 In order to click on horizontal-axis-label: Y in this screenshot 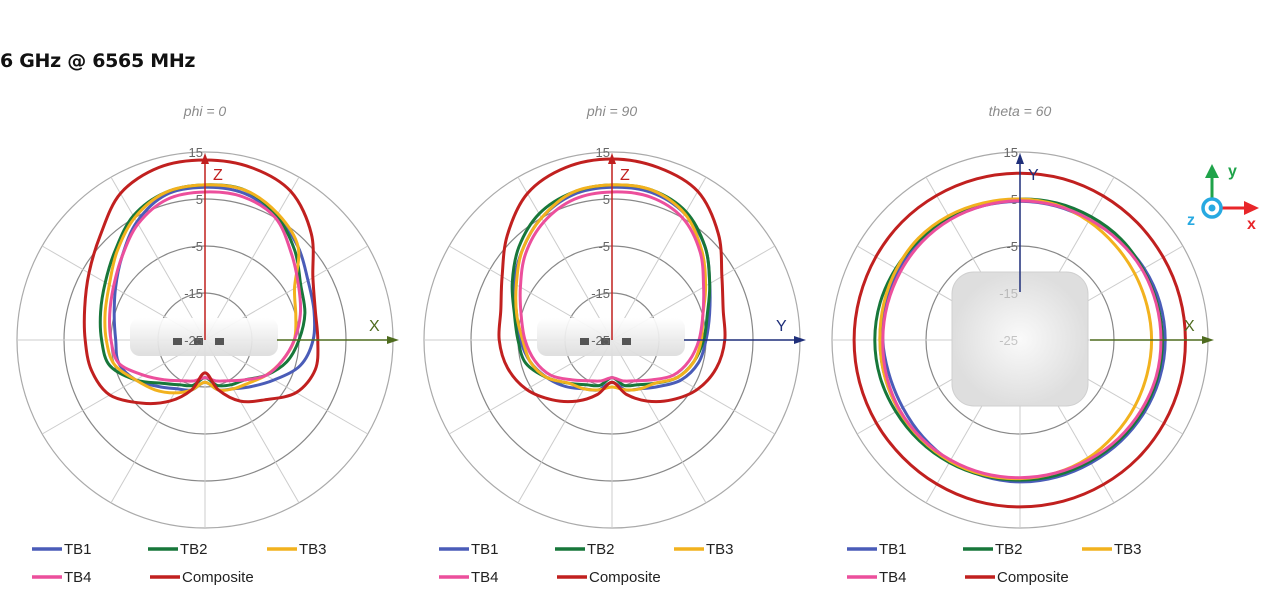, I will do `click(781, 326)`.